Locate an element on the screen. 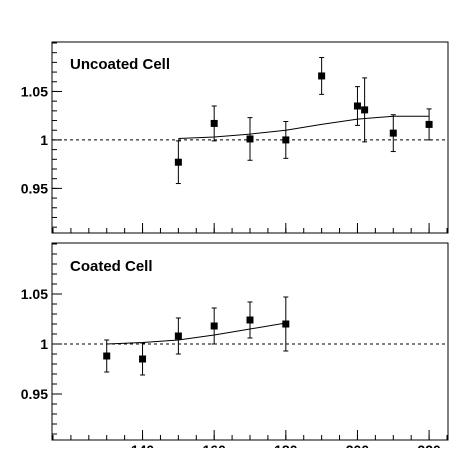 The width and height of the screenshot is (474, 453). x-tick-label: 220 is located at coordinates (429, 445).